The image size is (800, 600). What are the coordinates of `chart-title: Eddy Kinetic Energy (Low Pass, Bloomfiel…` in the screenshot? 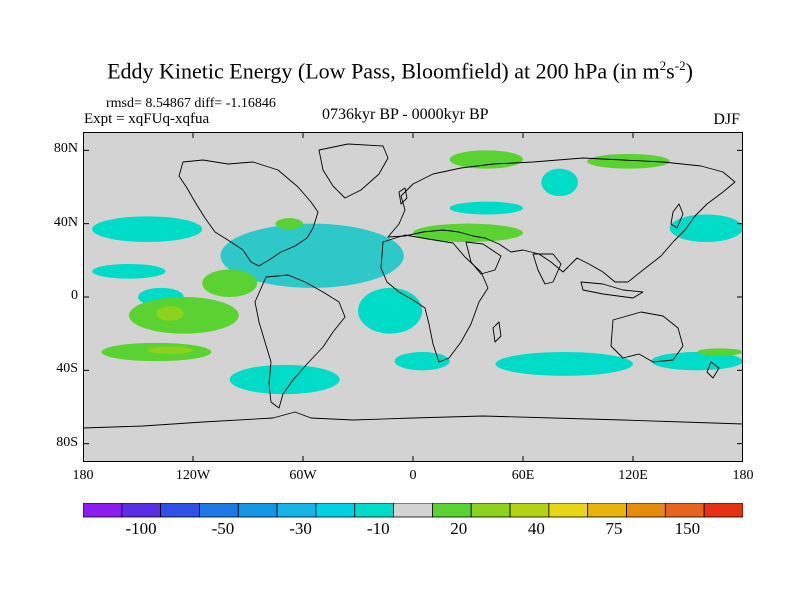 It's located at (400, 71).